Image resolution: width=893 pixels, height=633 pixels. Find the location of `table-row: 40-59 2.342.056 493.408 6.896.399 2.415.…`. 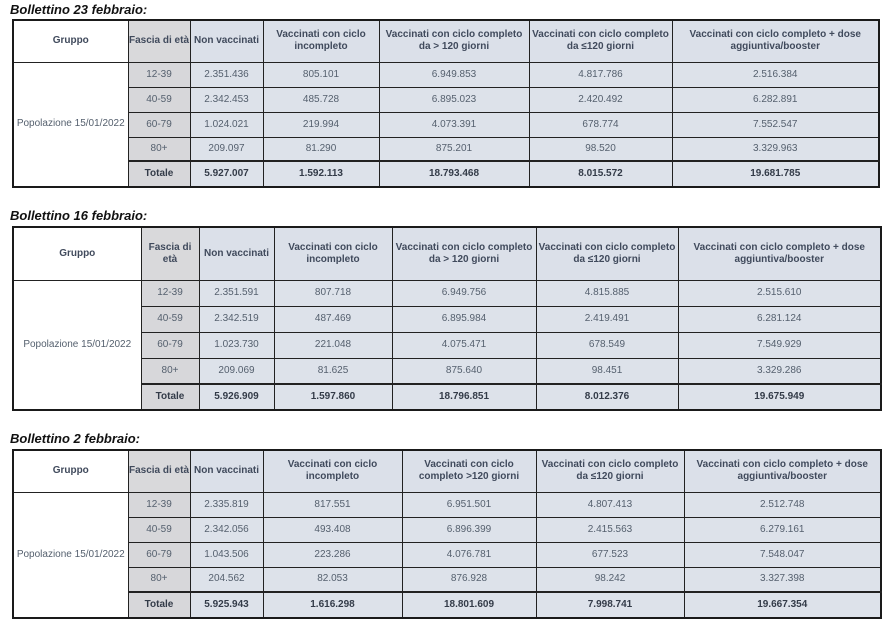

table-row: 40-59 2.342.056 493.408 6.896.399 2.415.… is located at coordinates (447, 529).